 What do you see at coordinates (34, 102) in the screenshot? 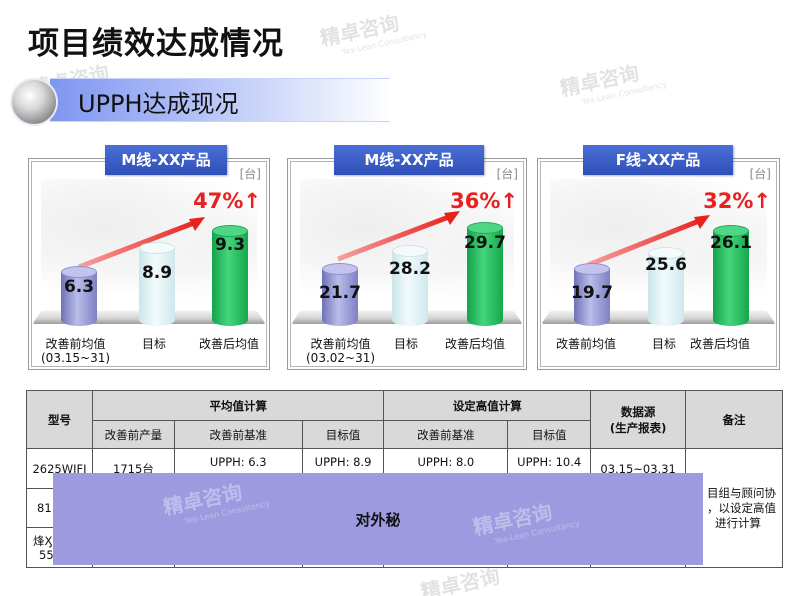
I see `sphere-bullet-icon` at bounding box center [34, 102].